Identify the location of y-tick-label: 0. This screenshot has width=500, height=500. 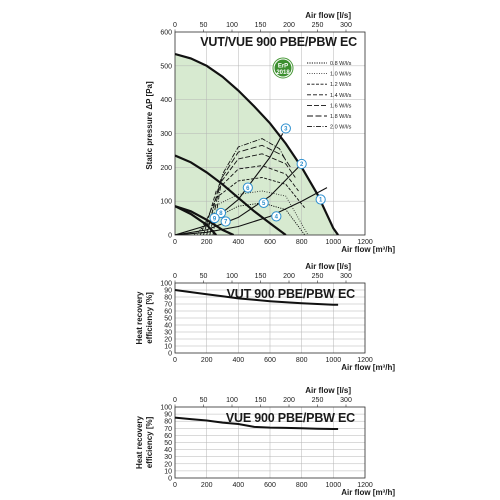
(170, 354).